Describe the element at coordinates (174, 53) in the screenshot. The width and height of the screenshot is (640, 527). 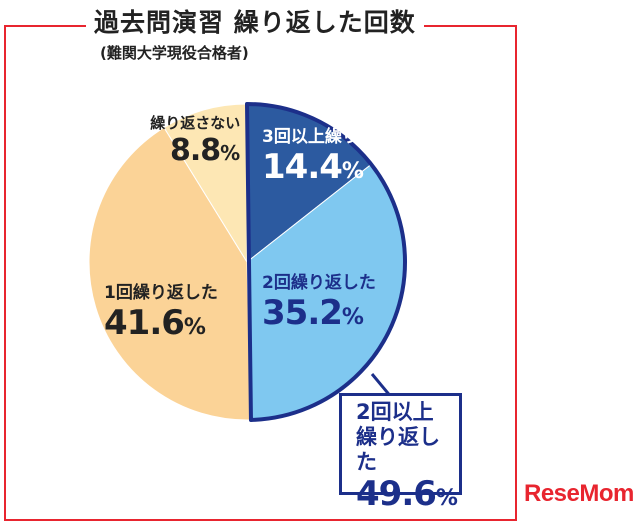
I see `chart-subtitle: (難関大学現役合格者)` at that location.